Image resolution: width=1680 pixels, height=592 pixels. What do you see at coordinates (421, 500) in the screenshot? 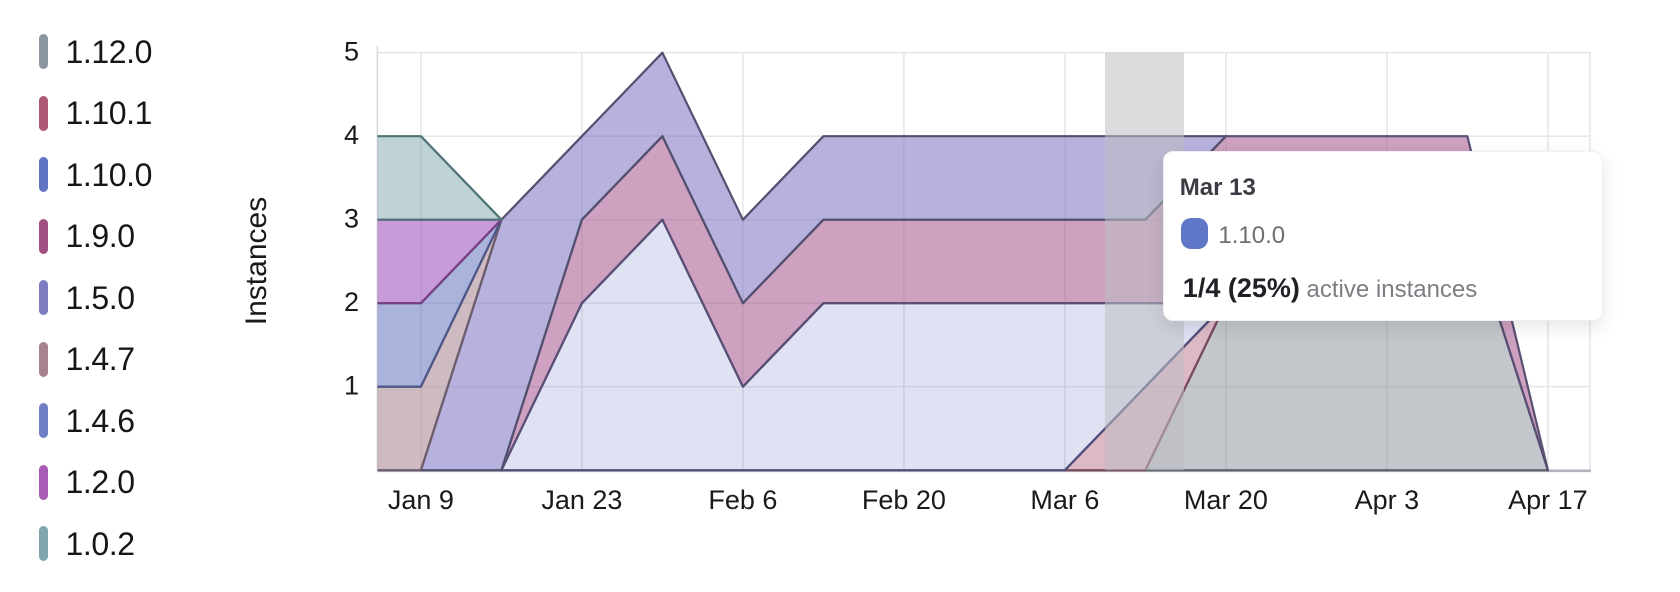
I see `svg-text: Jan 9` at bounding box center [421, 500].